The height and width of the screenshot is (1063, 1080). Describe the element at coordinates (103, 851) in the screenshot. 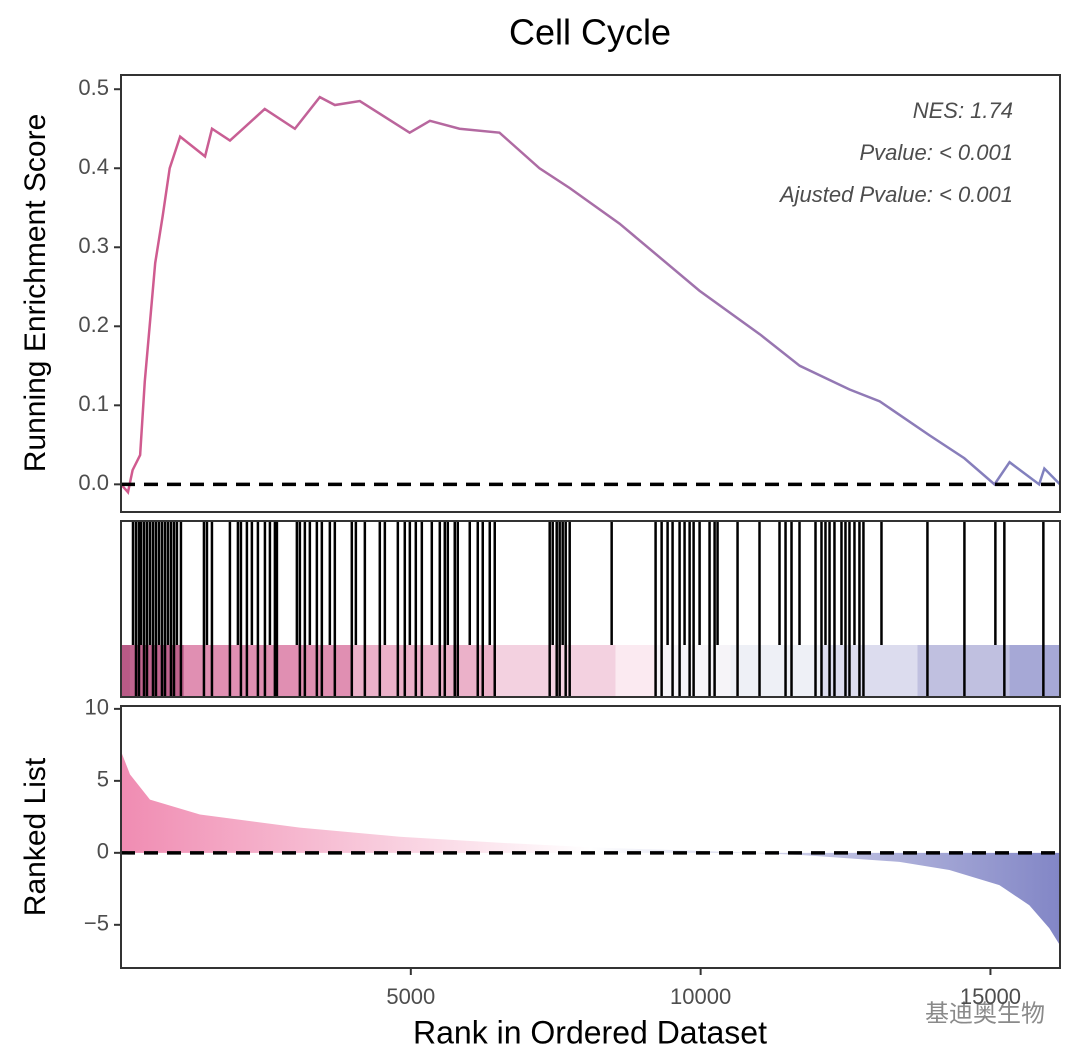

I see `y-tick-label: 0` at that location.